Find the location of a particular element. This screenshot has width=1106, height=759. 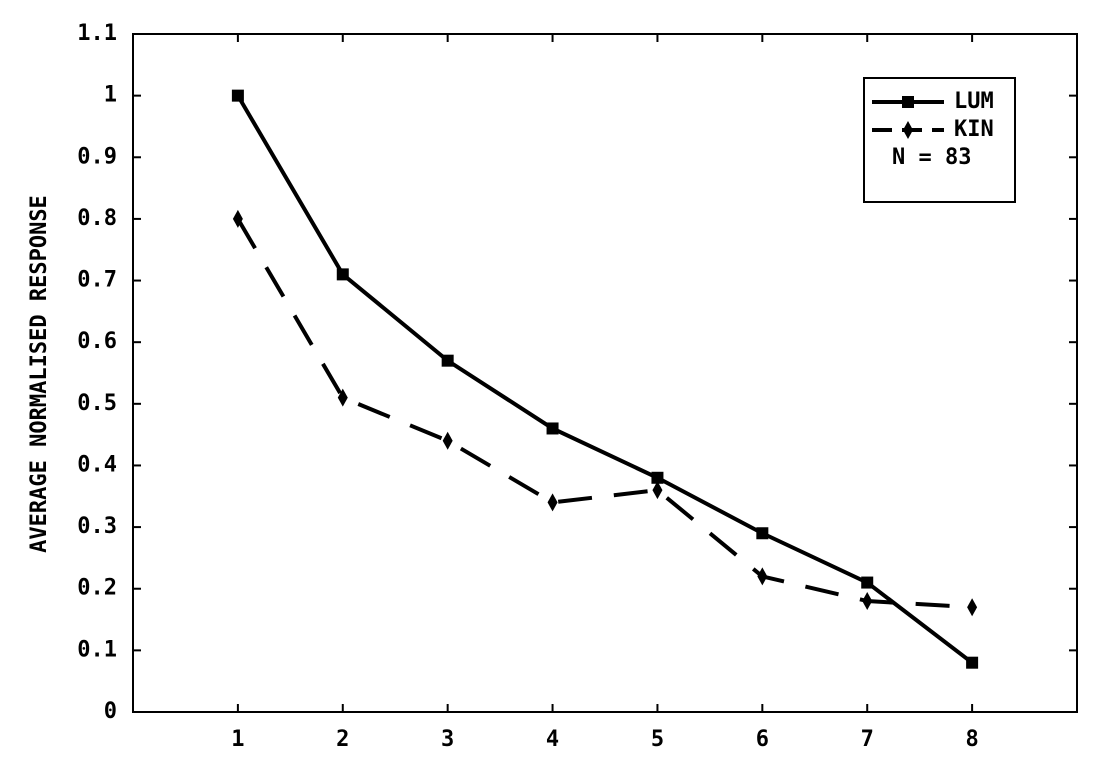

y-tick-label: 0 is located at coordinates (110, 711).